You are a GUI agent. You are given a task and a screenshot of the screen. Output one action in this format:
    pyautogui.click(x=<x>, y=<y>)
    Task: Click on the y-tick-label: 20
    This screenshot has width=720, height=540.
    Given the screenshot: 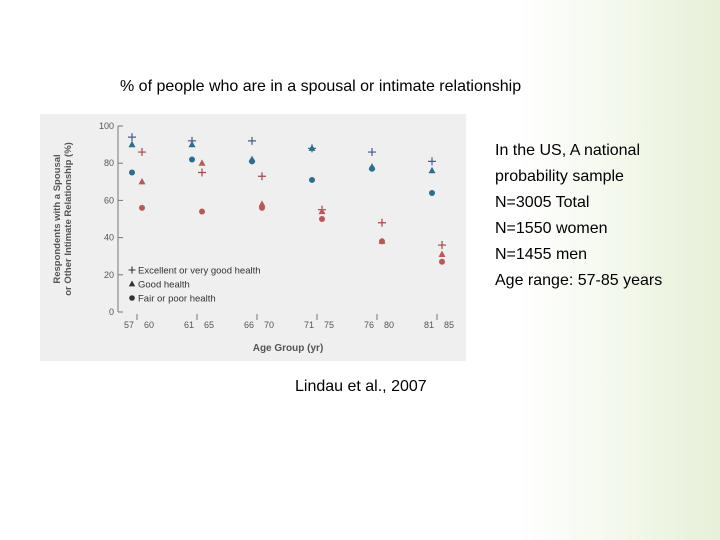 What is the action you would take?
    pyautogui.click(x=109, y=275)
    